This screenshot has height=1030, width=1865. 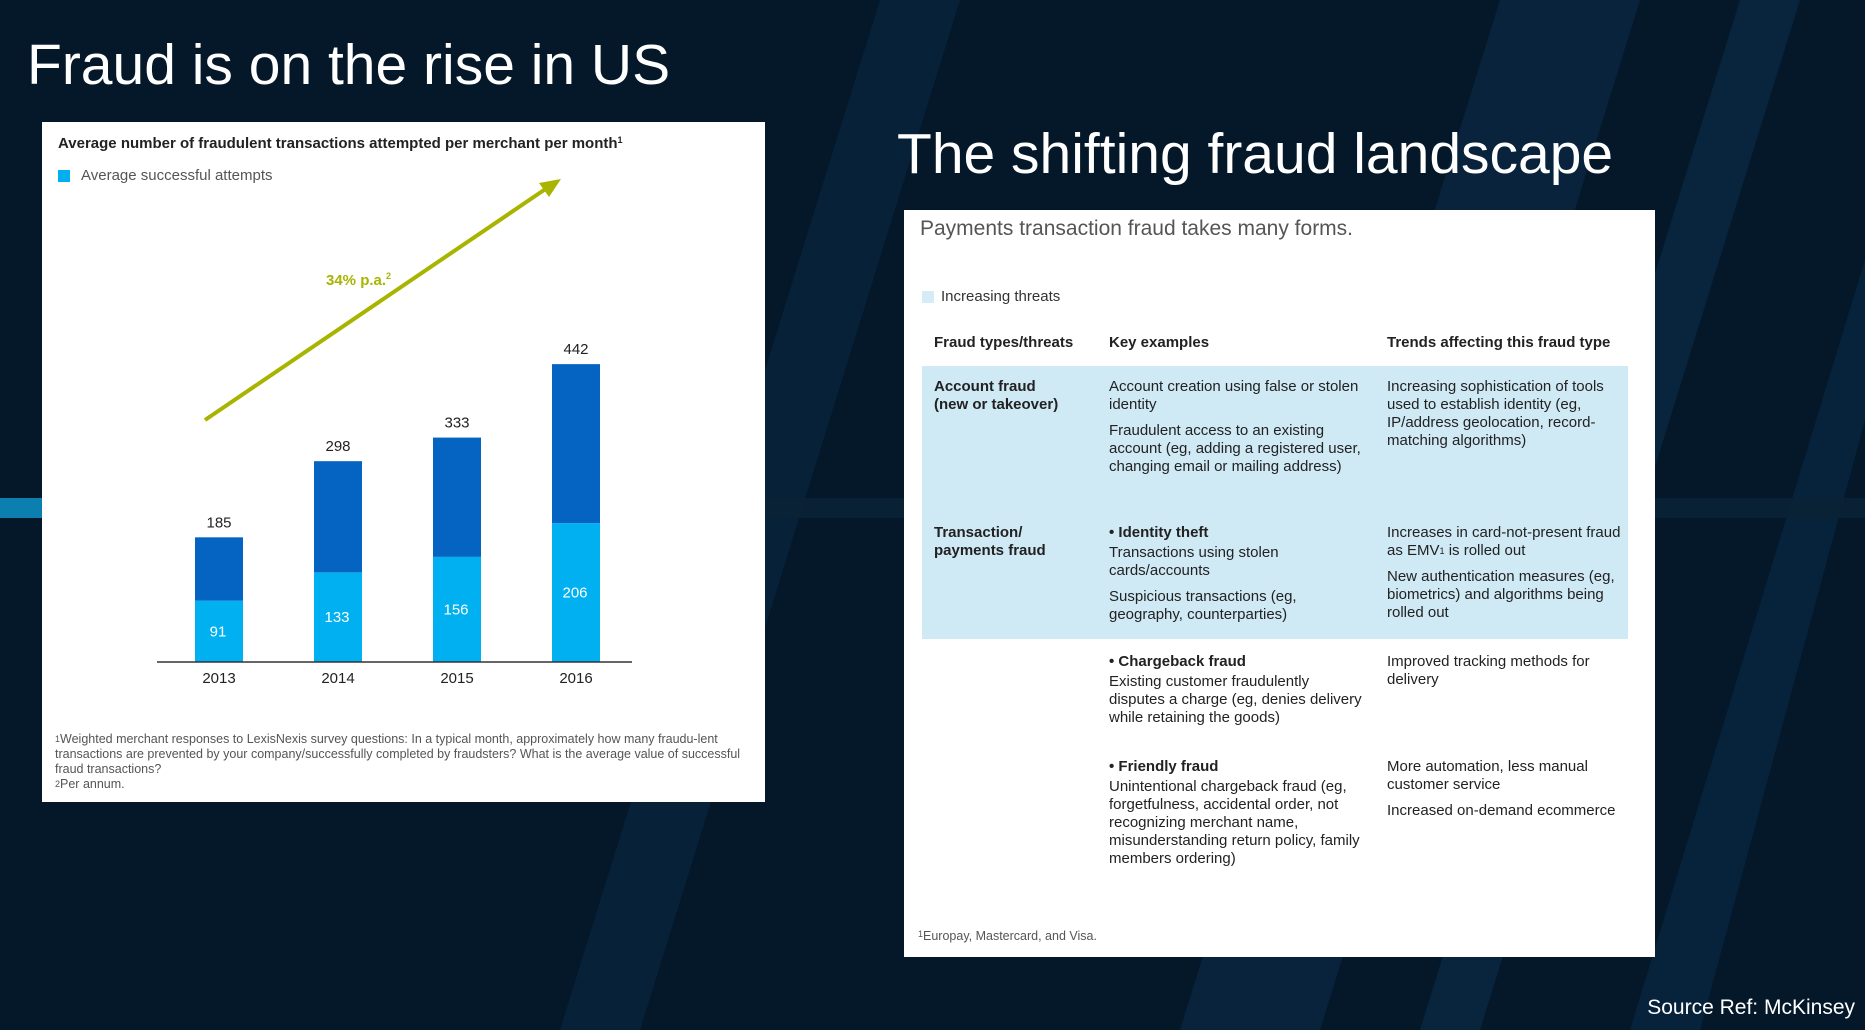 I want to click on slide-title-right: The shifting fraud landscape, so click(x=1255, y=154).